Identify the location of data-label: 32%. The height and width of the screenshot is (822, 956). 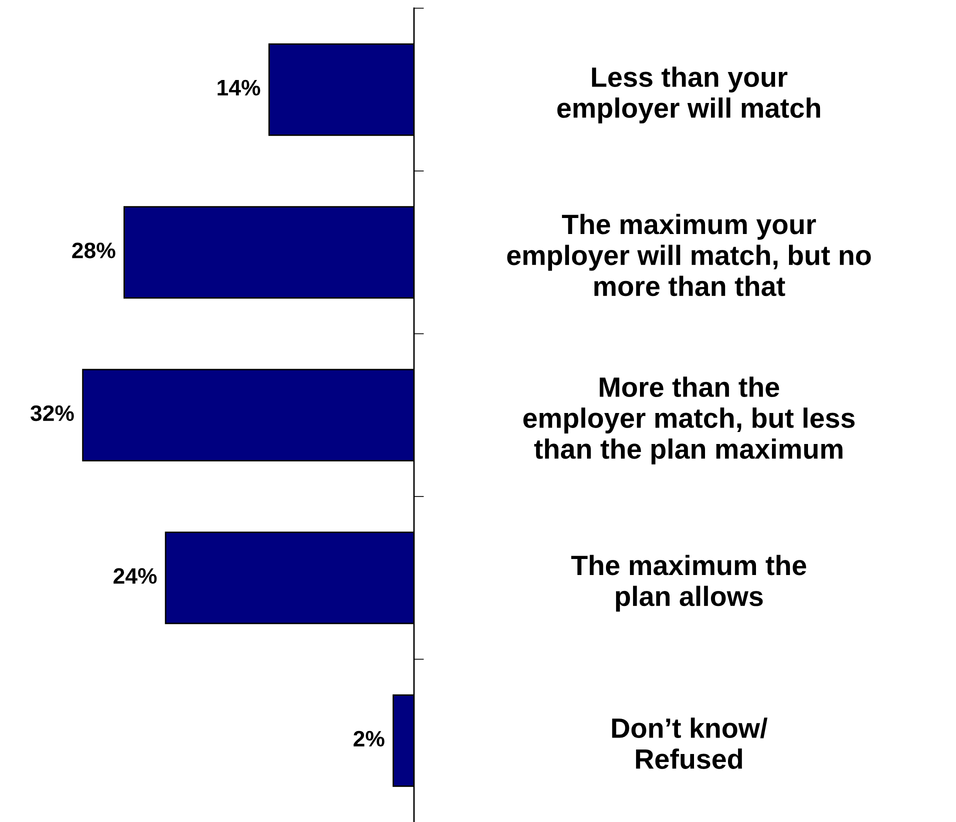
(52, 413).